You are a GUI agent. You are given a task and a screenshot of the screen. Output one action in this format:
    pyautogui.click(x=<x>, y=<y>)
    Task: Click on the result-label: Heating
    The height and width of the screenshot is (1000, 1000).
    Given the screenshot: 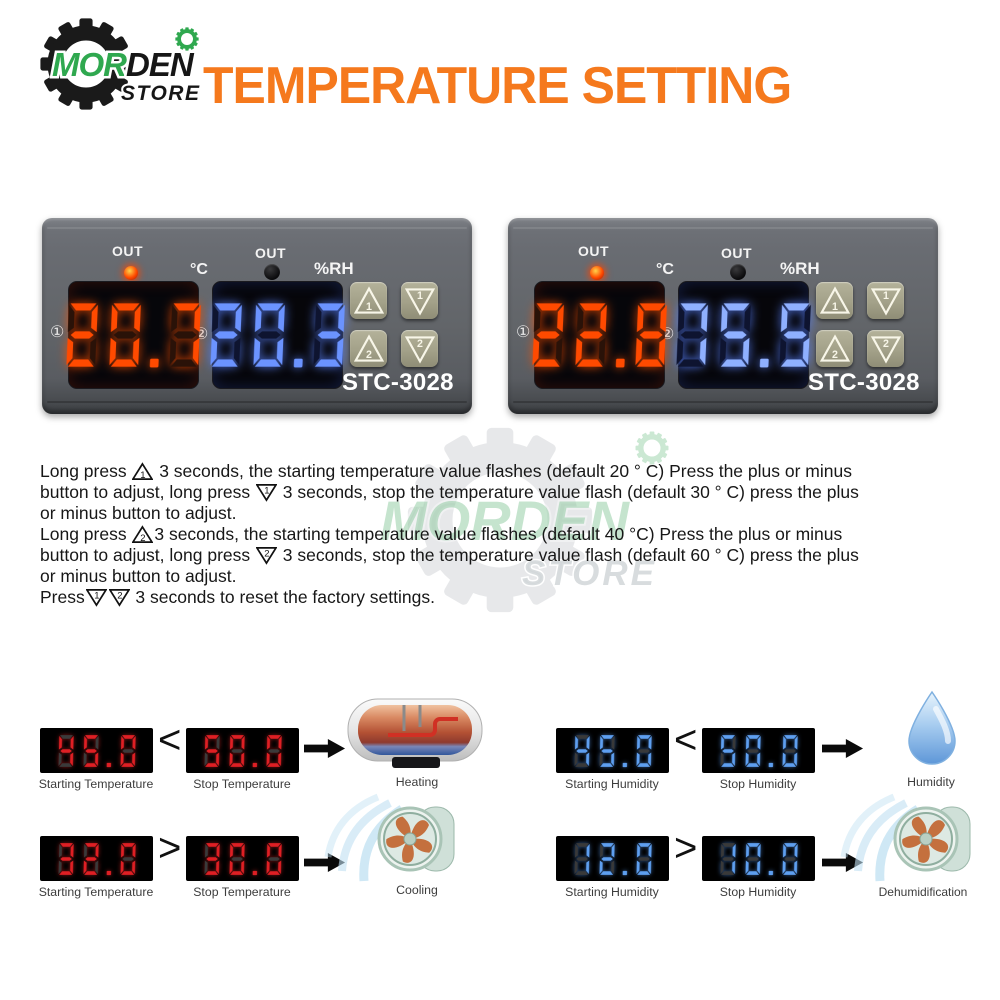 What is the action you would take?
    pyautogui.click(x=417, y=782)
    